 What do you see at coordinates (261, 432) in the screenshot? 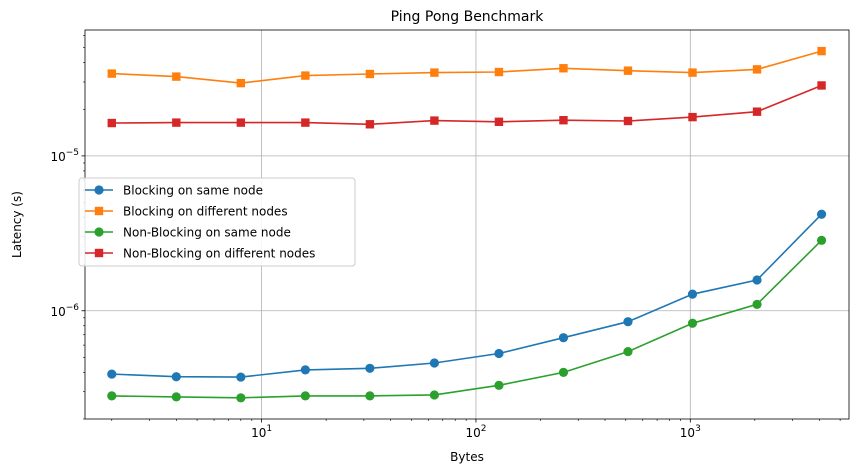
I see `x-tick-label: 10¹` at bounding box center [261, 432].